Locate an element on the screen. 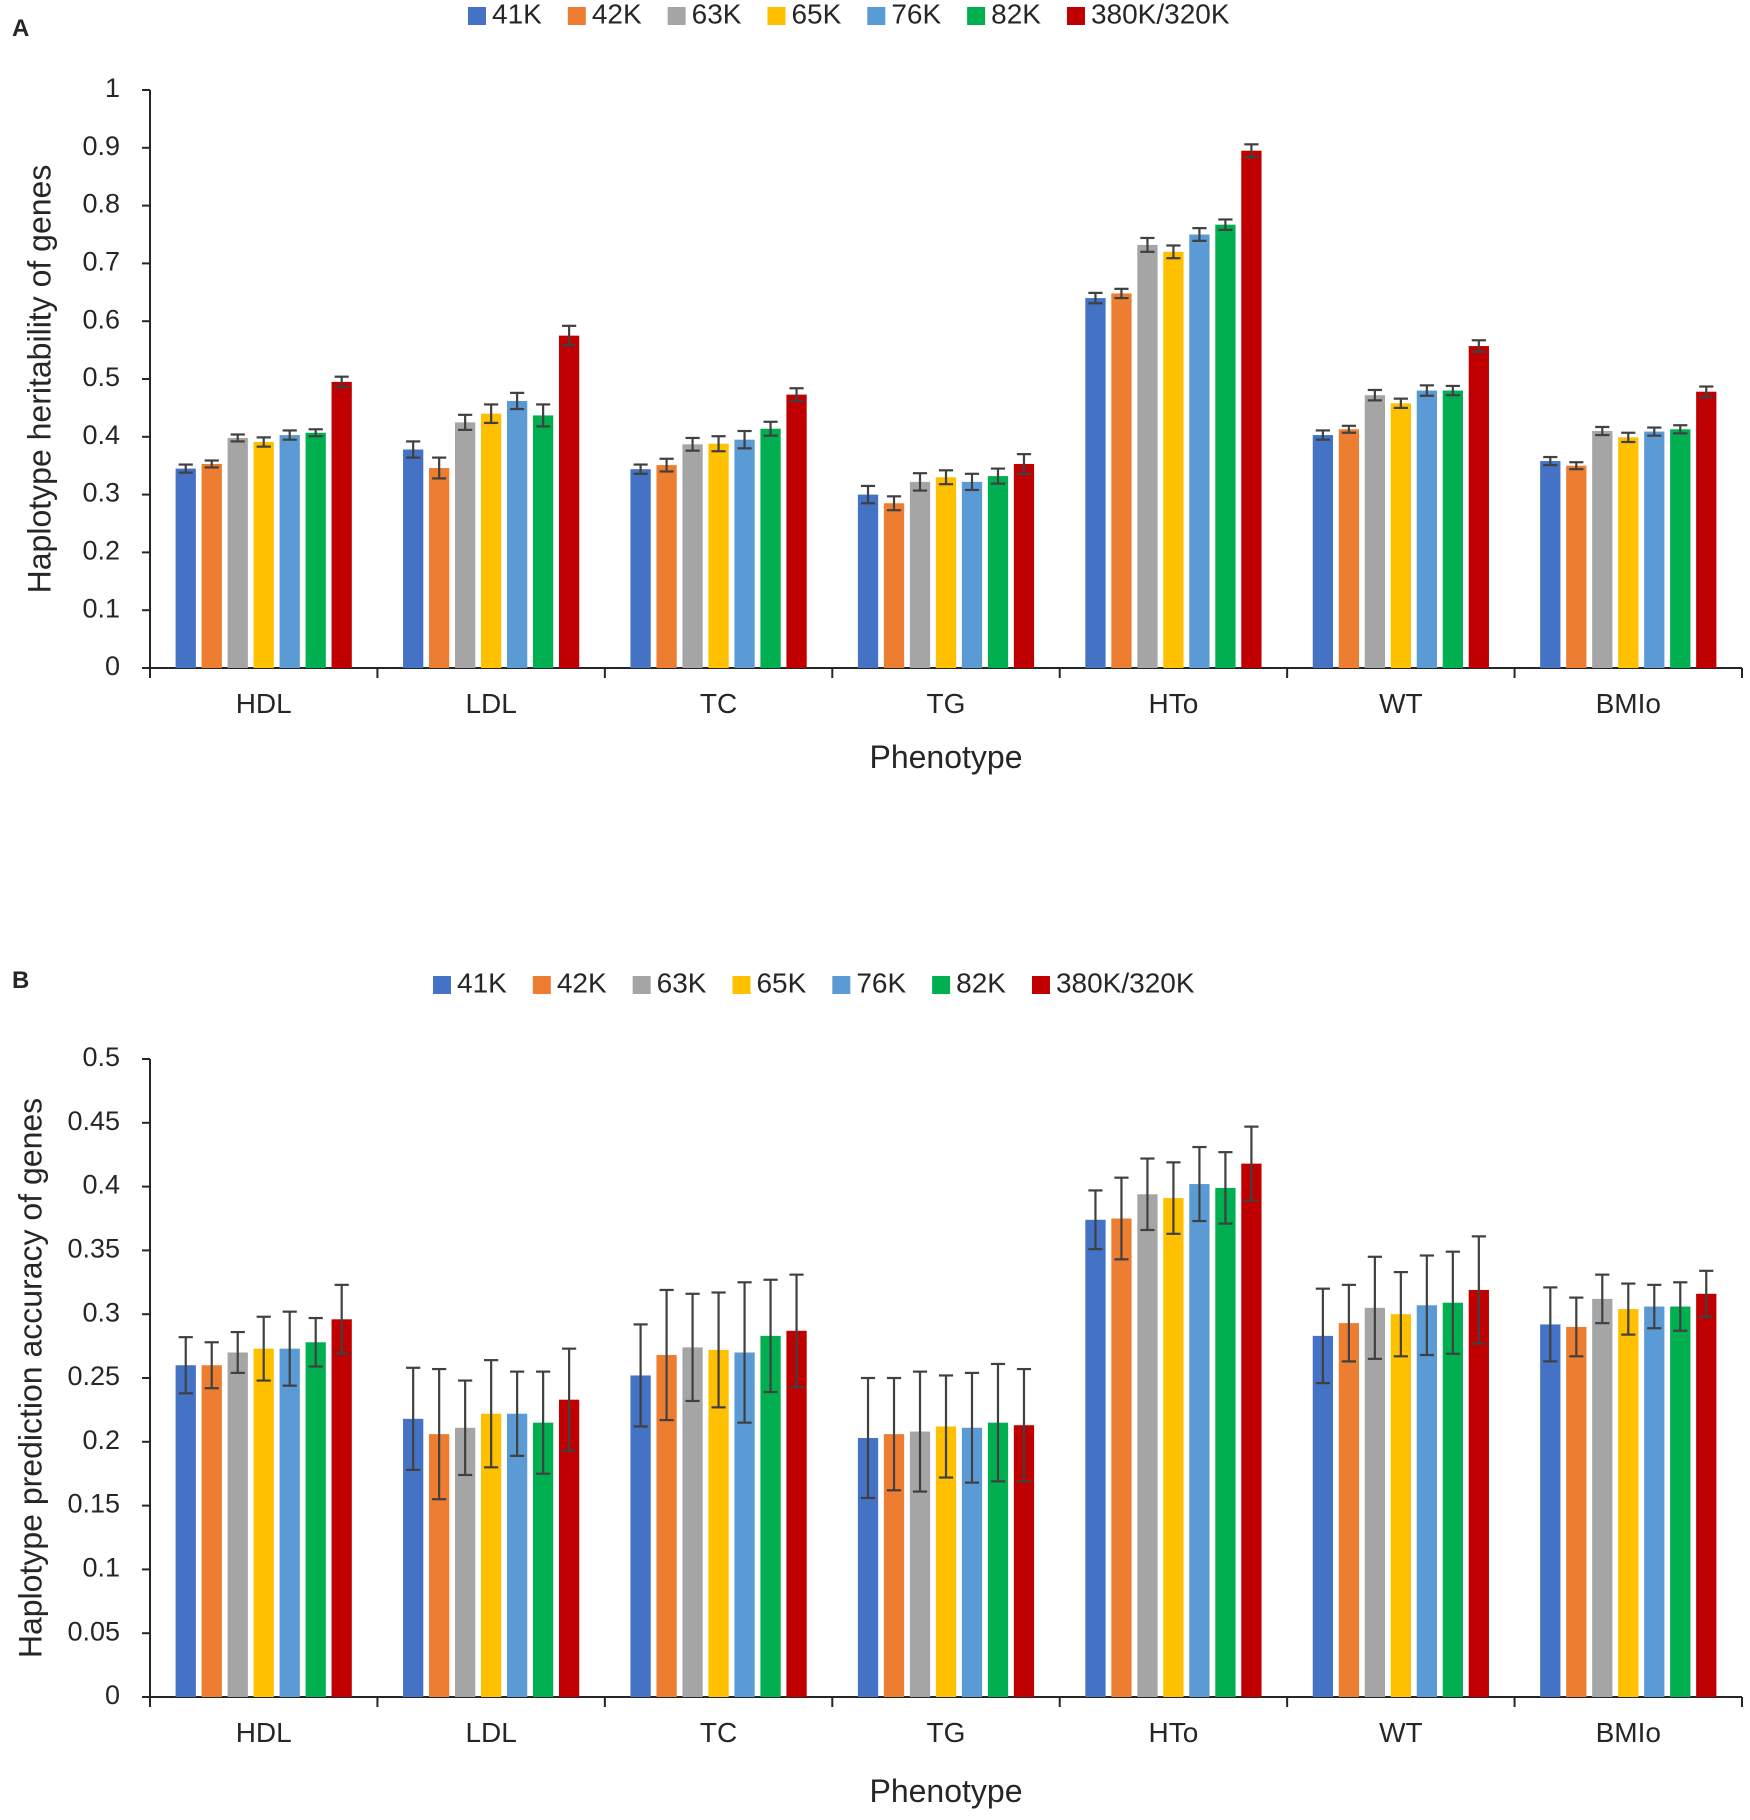  bar-380k-320k-tg-a is located at coordinates (1024, 565).